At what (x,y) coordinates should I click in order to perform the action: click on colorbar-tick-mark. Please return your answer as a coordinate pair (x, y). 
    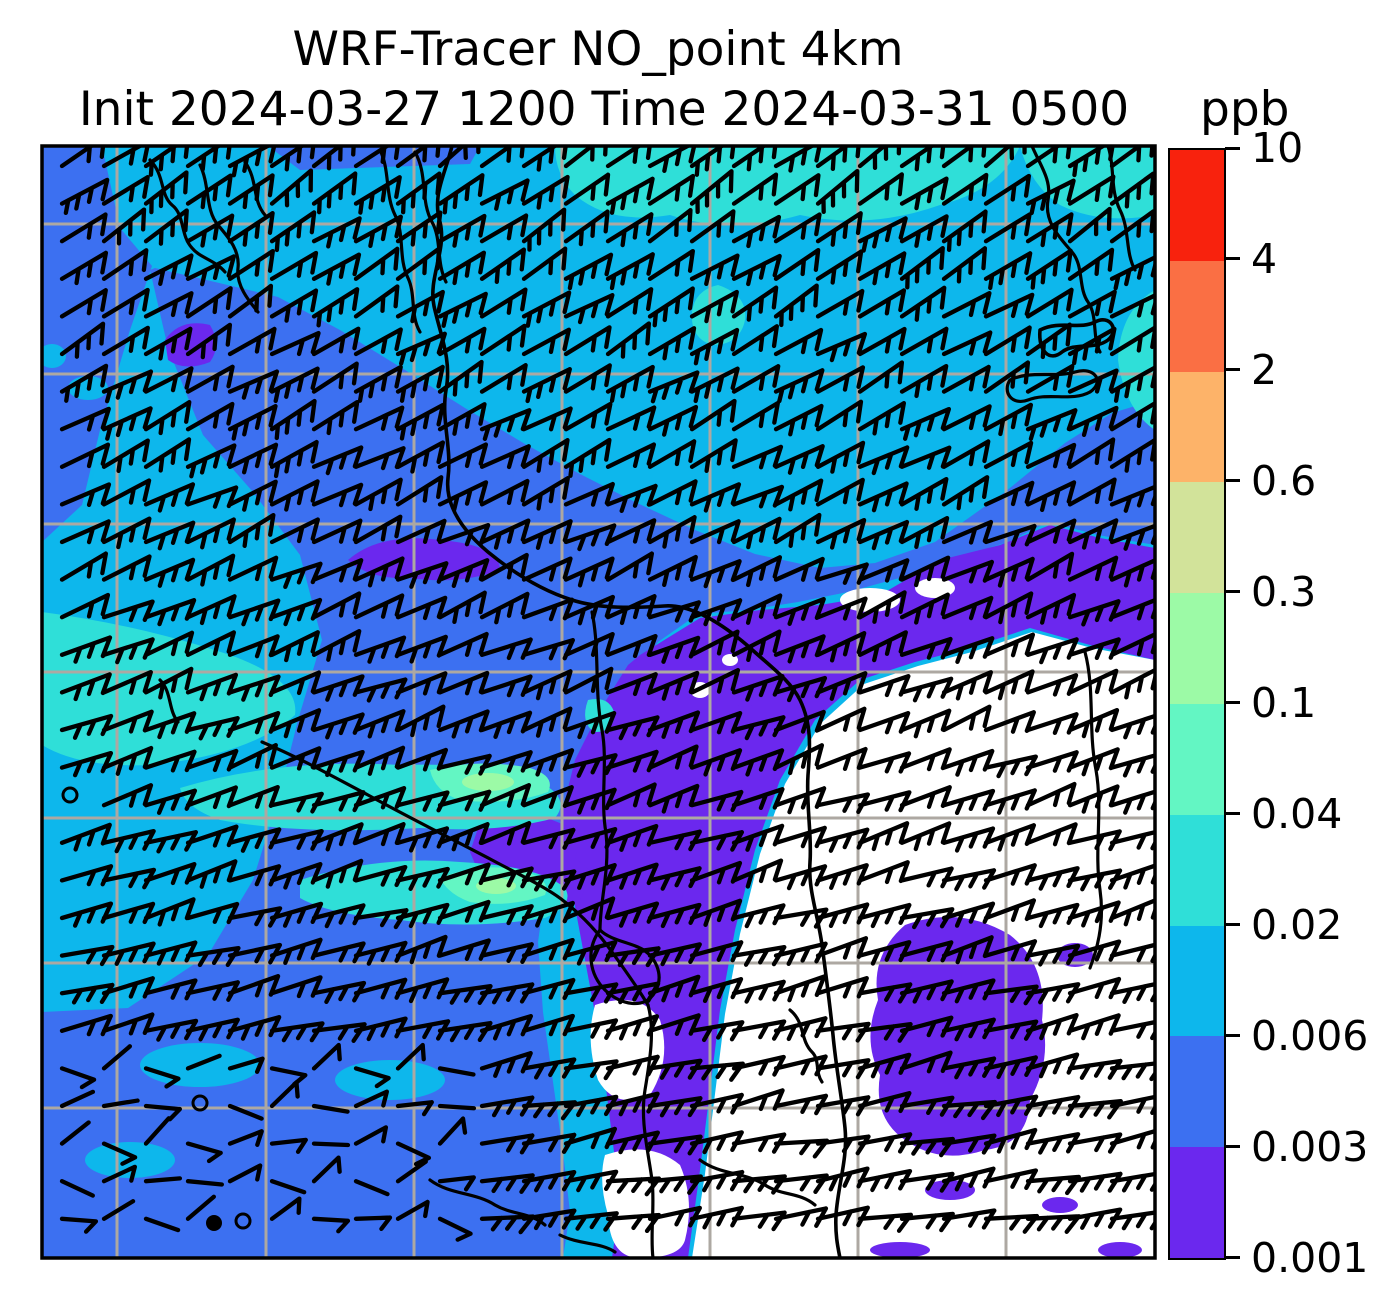
    Looking at the image, I should click on (1232, 1147).